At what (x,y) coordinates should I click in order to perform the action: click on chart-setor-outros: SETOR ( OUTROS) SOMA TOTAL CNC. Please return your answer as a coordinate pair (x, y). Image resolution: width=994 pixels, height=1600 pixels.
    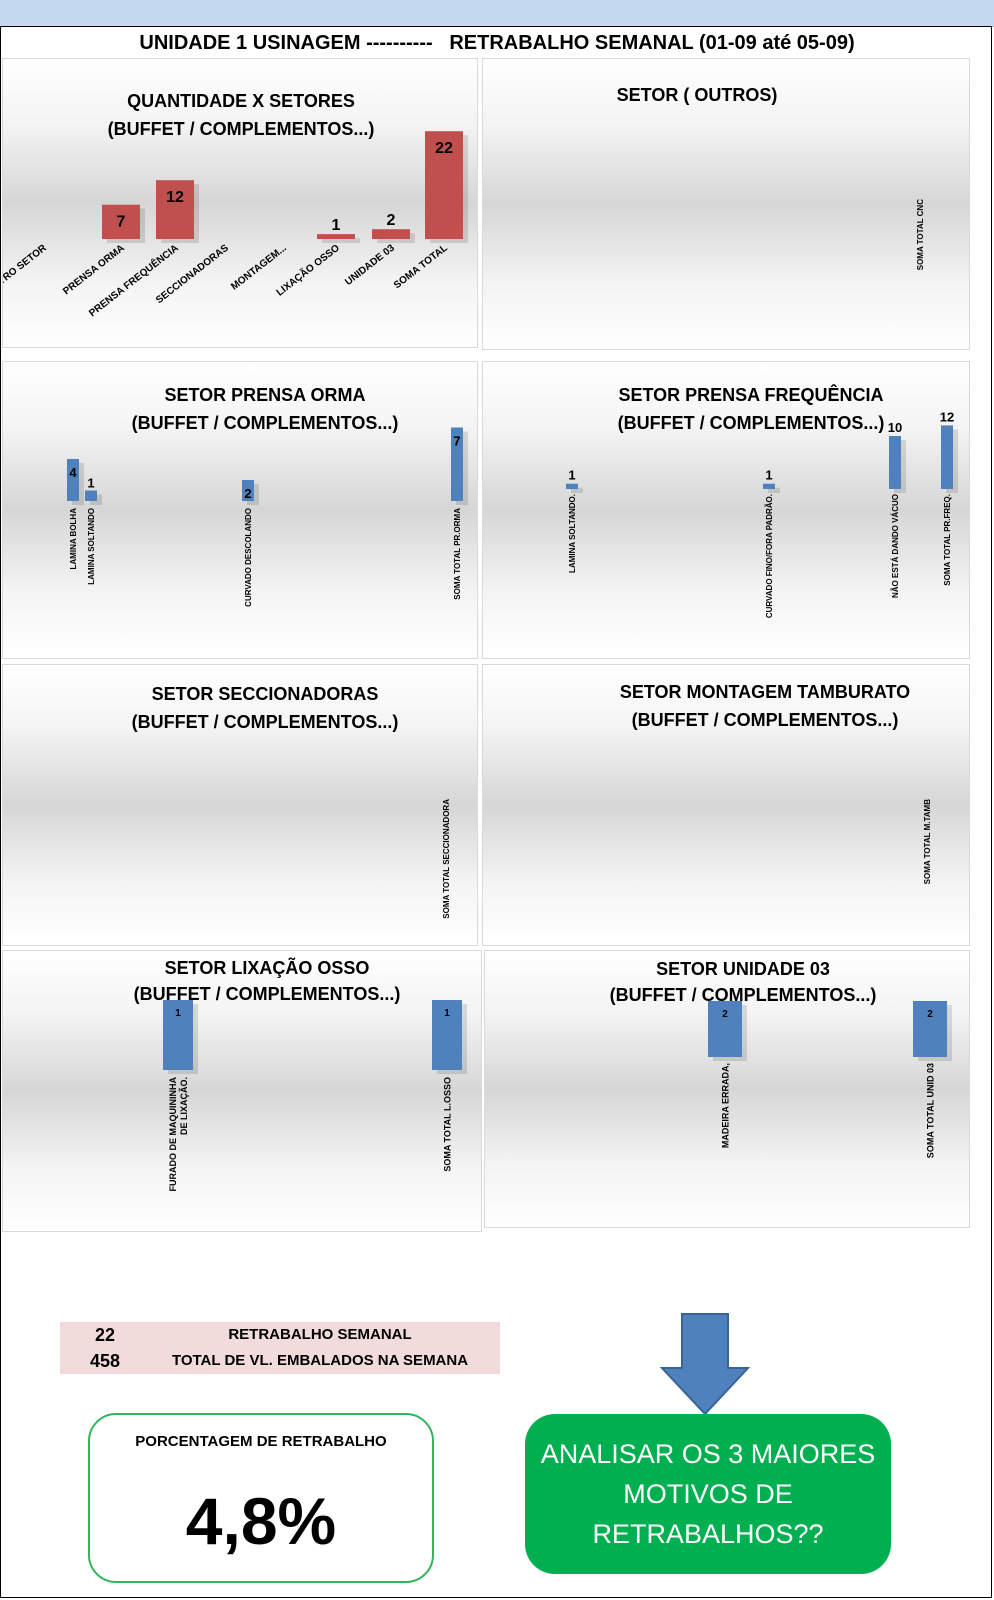
    Looking at the image, I should click on (726, 204).